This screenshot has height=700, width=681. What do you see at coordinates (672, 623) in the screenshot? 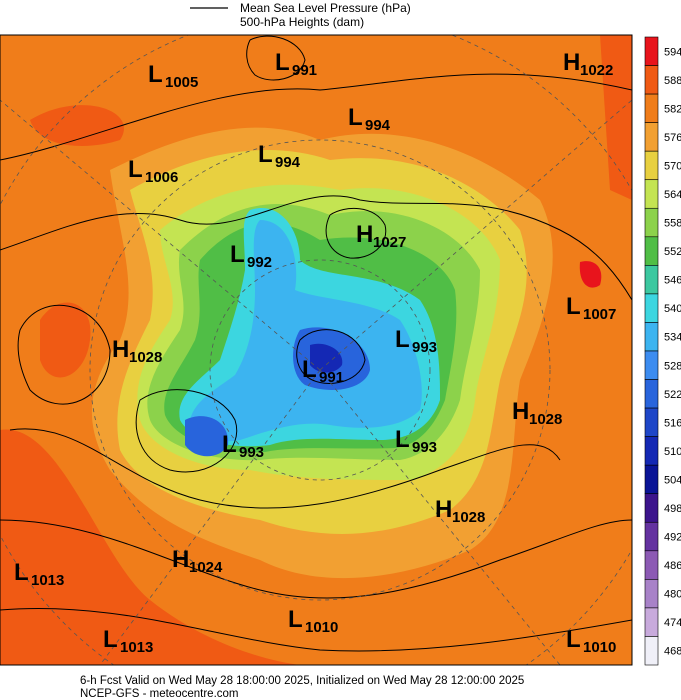
I see `colorbar-label: 474` at bounding box center [672, 623].